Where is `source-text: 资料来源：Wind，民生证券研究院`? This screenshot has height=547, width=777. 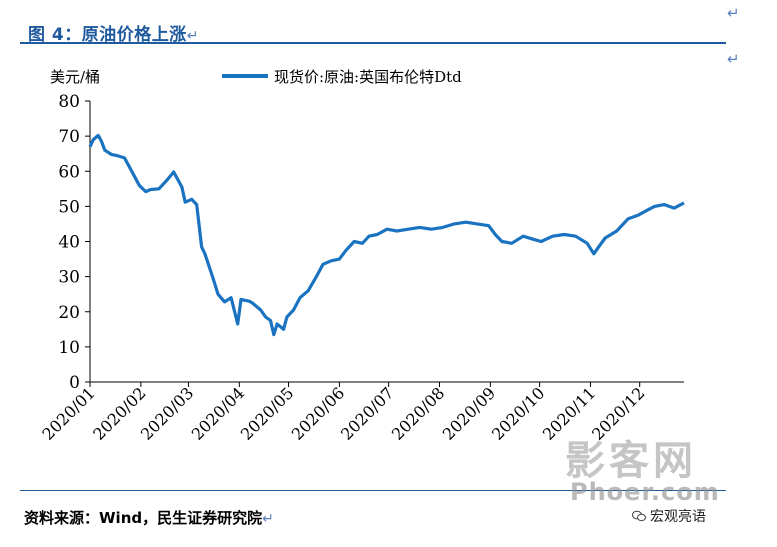
source-text: 资料来源：Wind，民生证券研究院 is located at coordinates (143, 518).